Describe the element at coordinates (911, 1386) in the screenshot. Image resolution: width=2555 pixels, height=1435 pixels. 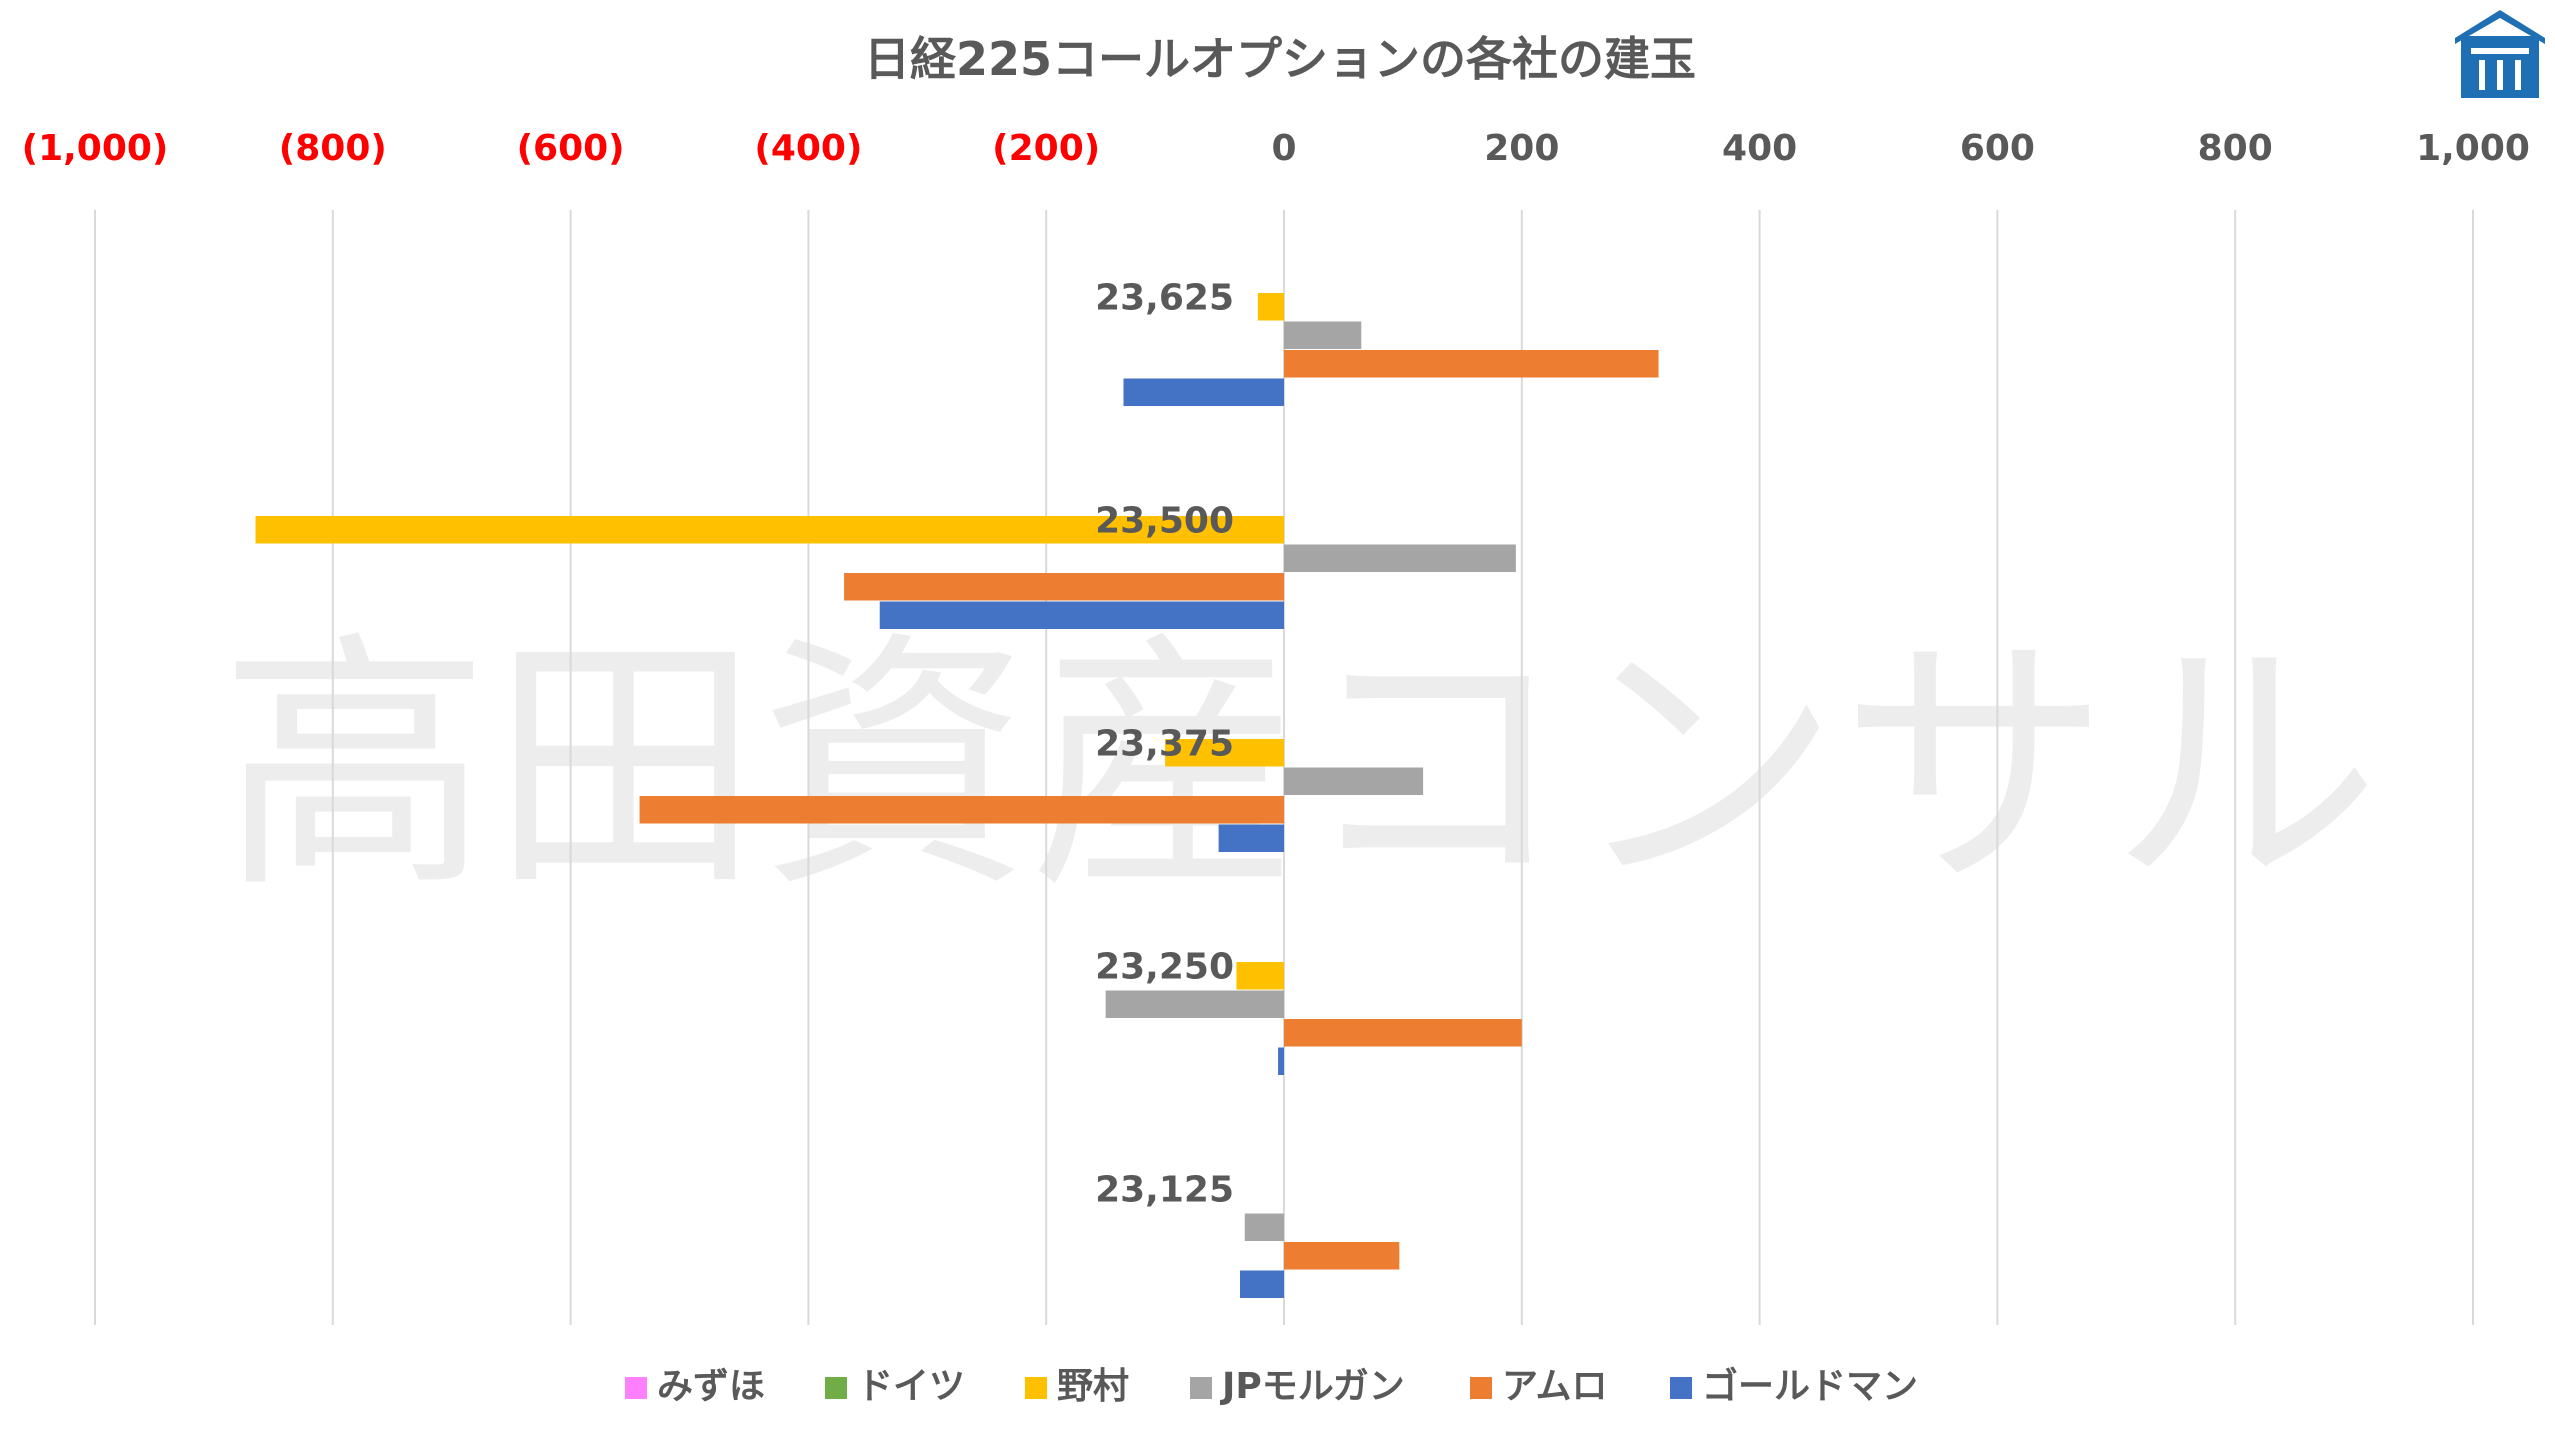
I see `legend-label: ドイツ` at that location.